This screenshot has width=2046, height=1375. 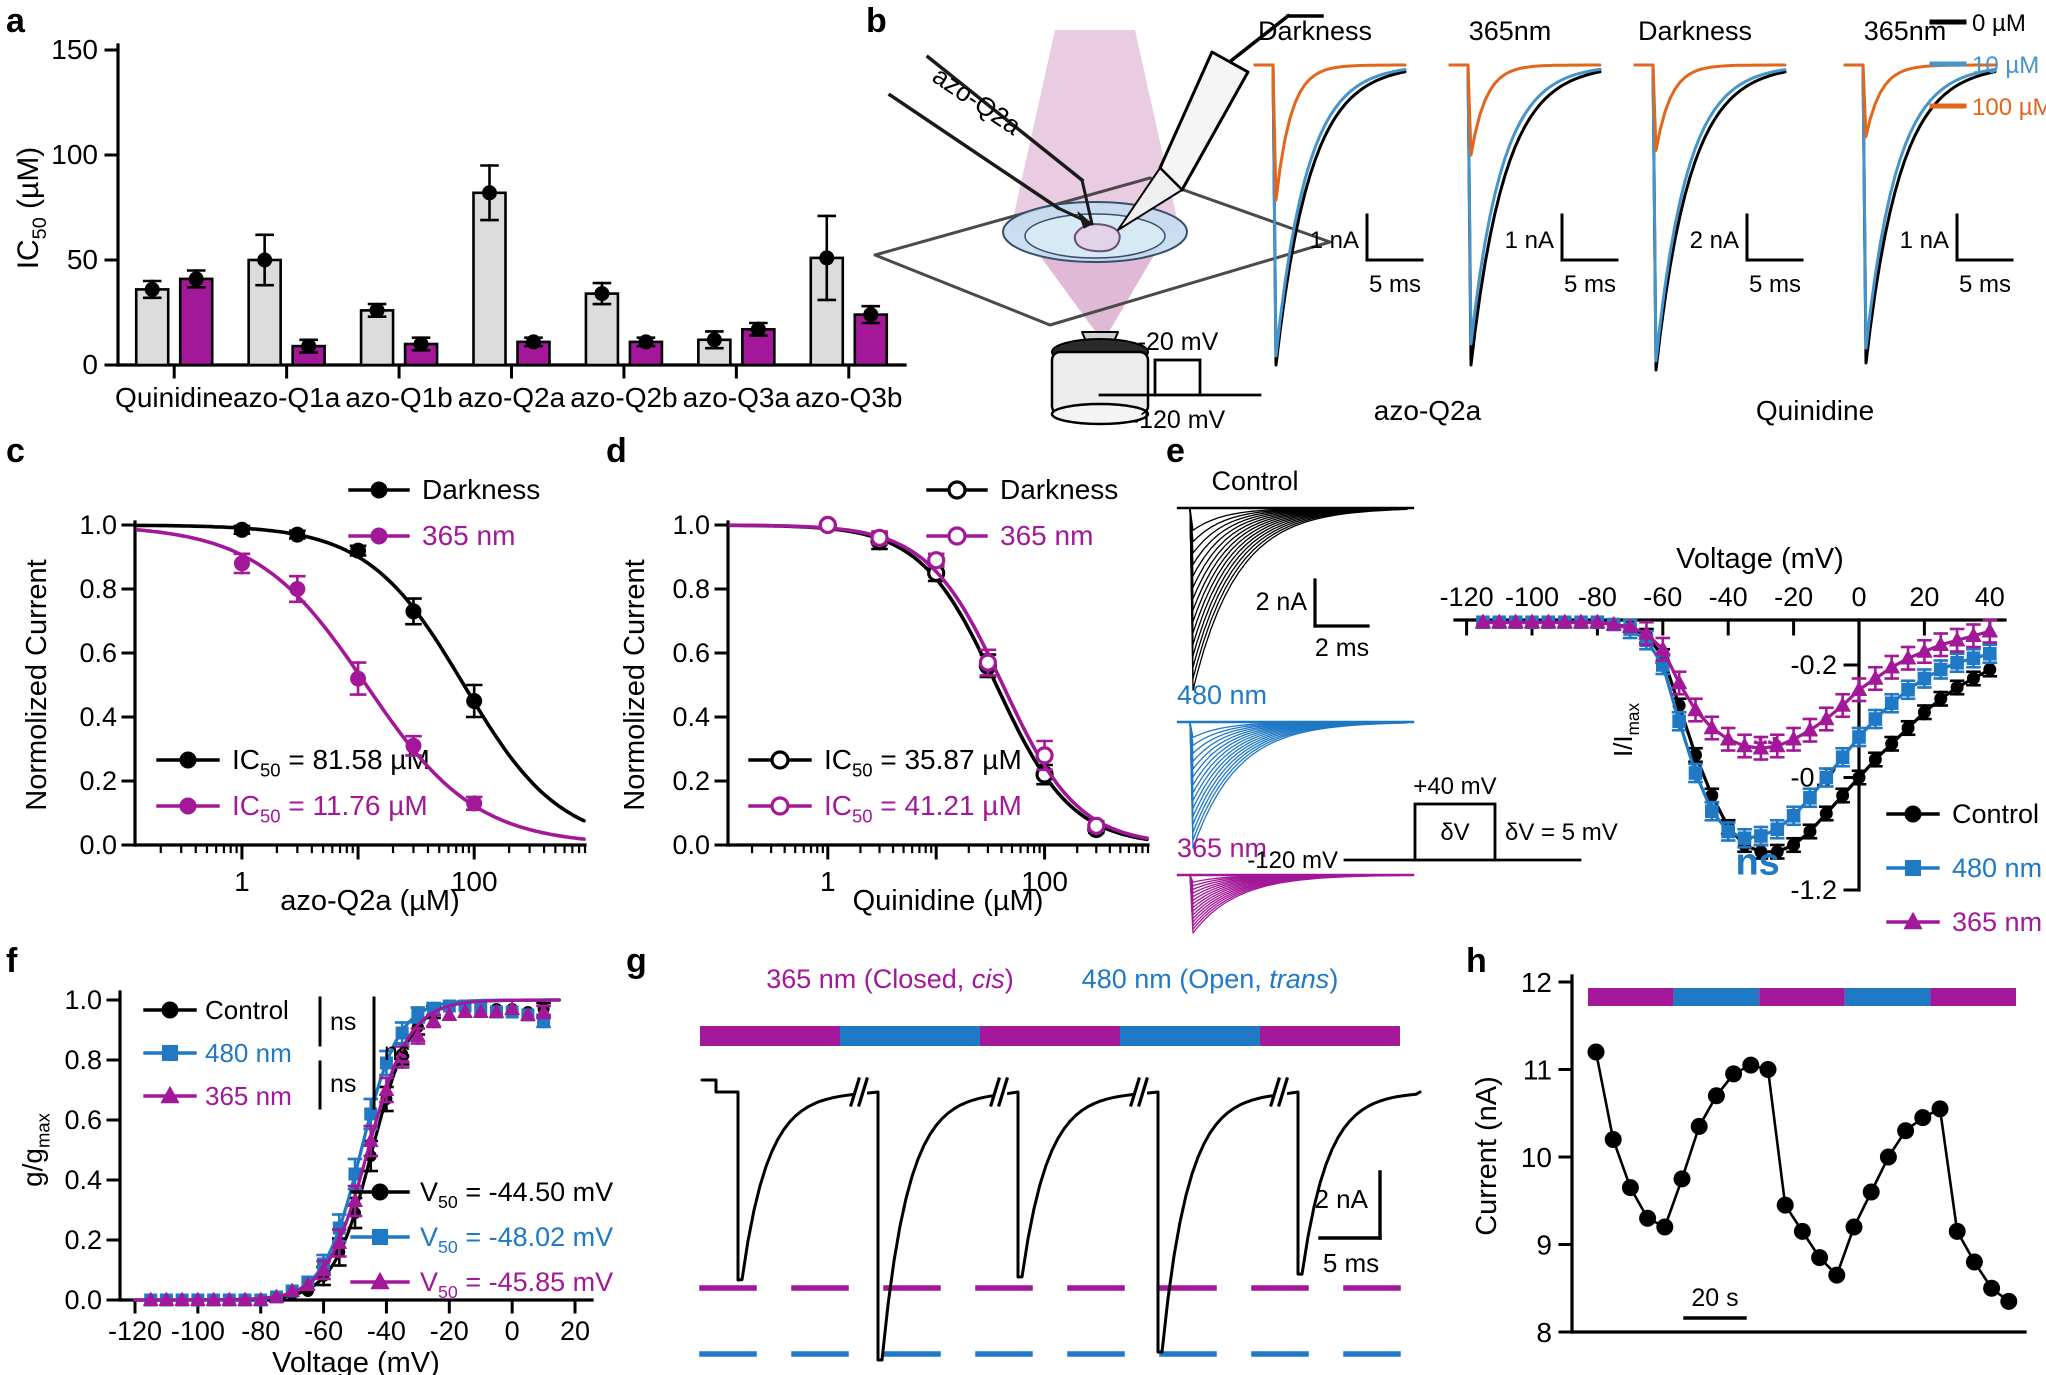 I want to click on x-tick-label: -120, so click(x=135, y=1331).